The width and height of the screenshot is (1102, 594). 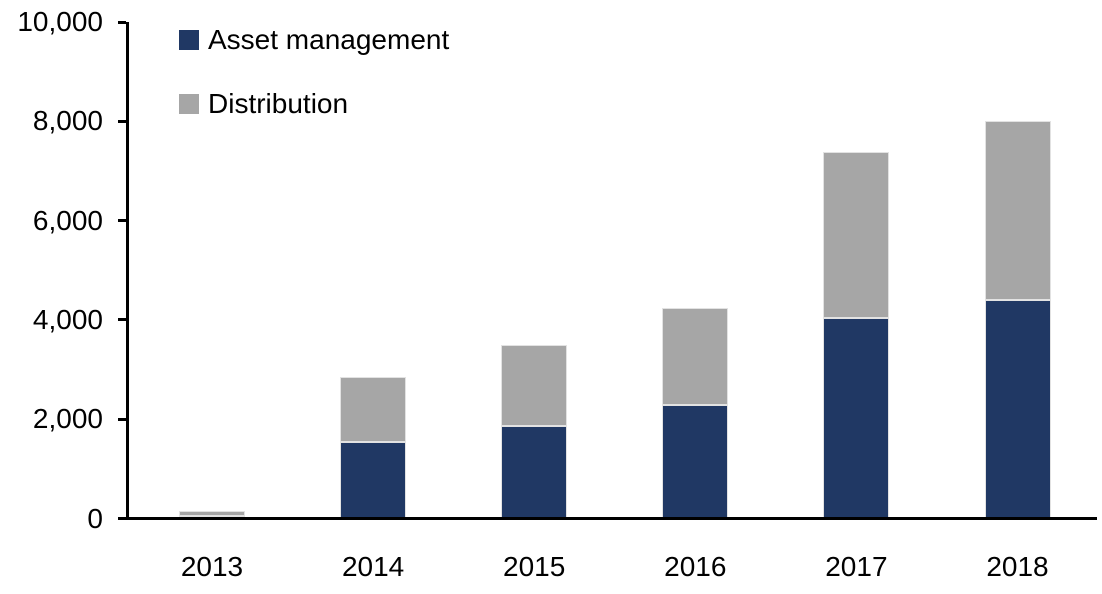 What do you see at coordinates (278, 103) in the screenshot?
I see `legend-label: Distribution` at bounding box center [278, 103].